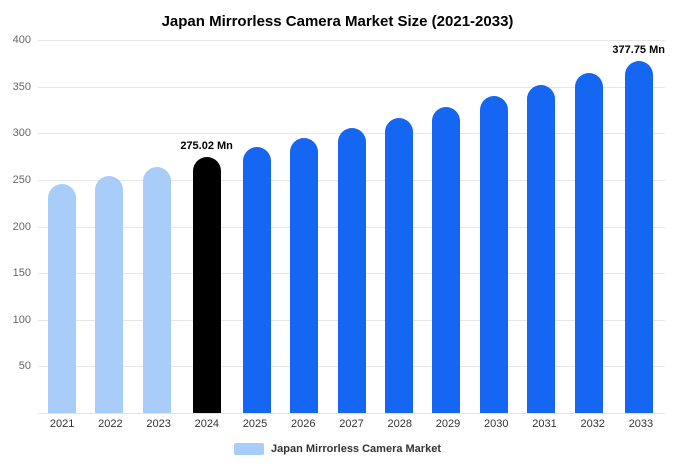 The image size is (675, 469). I want to click on x-axis-label: 2028, so click(399, 424).